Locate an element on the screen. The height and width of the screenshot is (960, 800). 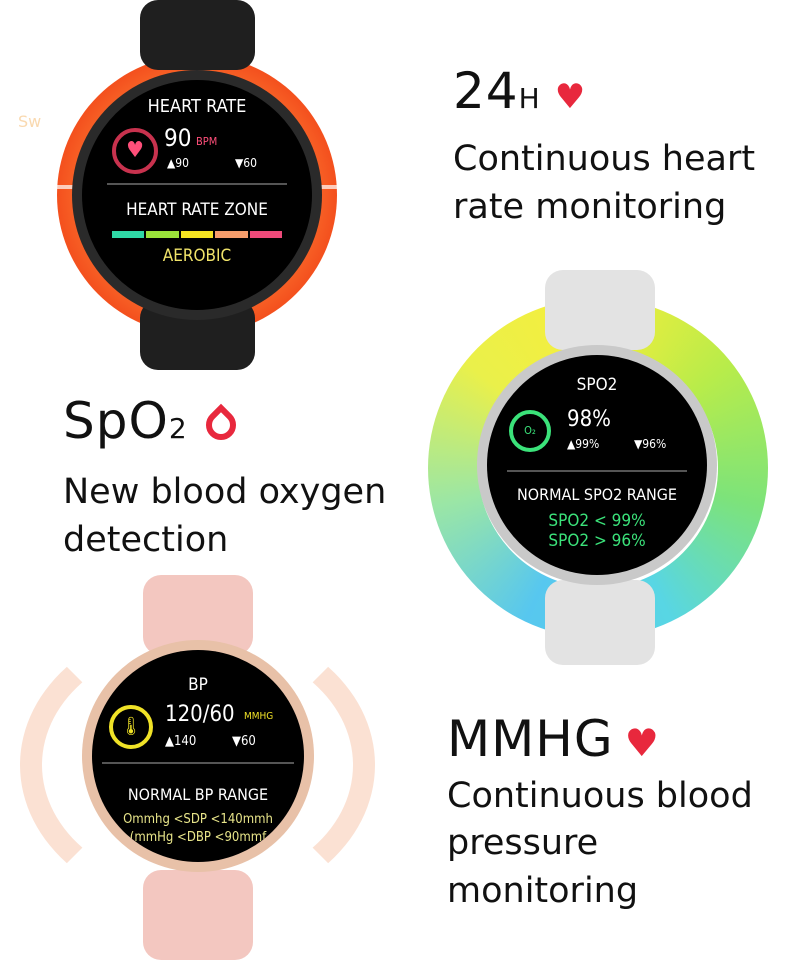
zone-value: AEROBIC is located at coordinates (197, 256).